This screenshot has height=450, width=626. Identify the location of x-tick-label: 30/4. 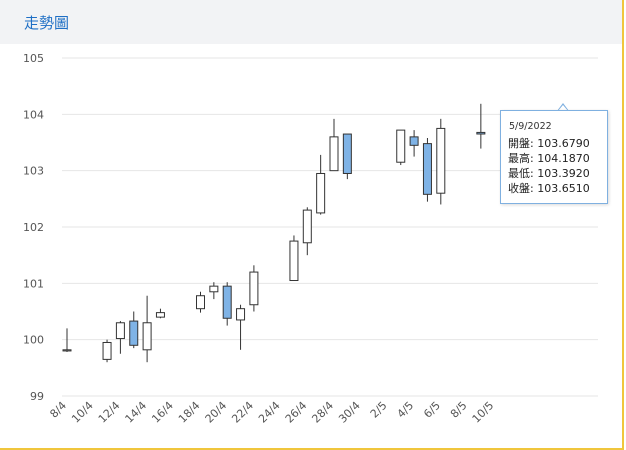
(349, 412).